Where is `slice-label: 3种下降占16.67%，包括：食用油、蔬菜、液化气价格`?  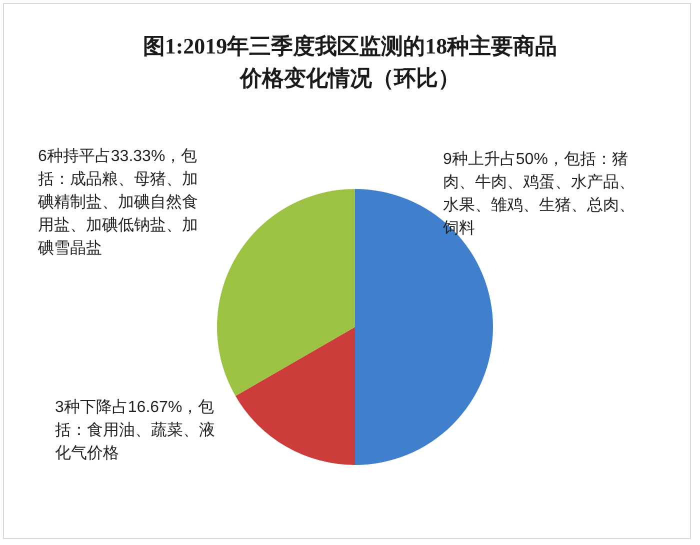
slice-label: 3种下降占16.67%，包括：食用油、蔬菜、液化气价格 is located at coordinates (135, 430).